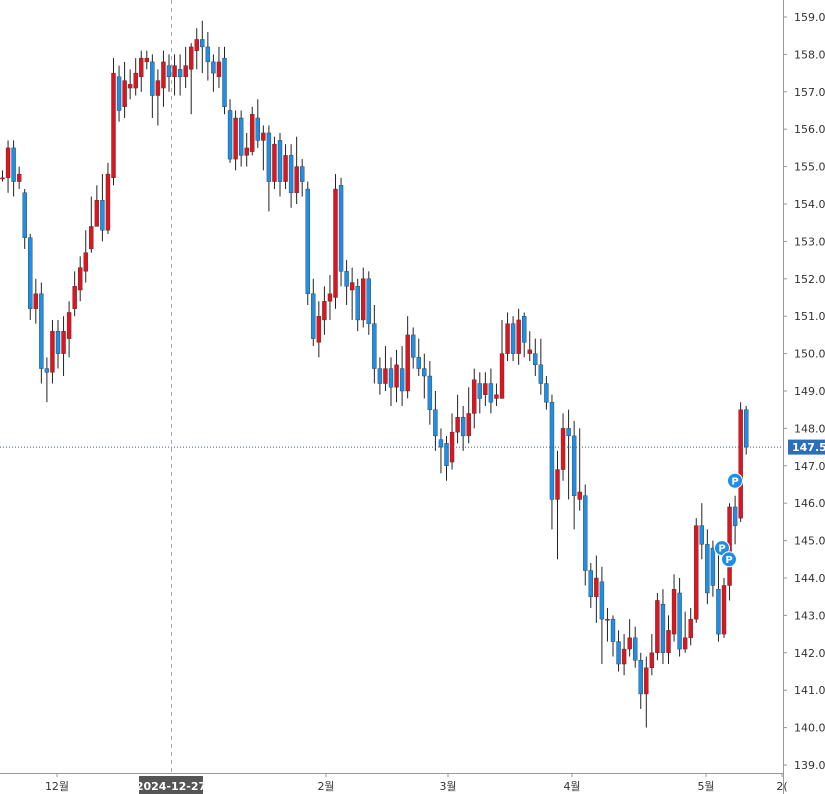 The image size is (825, 794). What do you see at coordinates (416, 783) in the screenshot?
I see `time-axis: 12월 2월 3월 4월 5월 2(2024-12-27` at bounding box center [416, 783].